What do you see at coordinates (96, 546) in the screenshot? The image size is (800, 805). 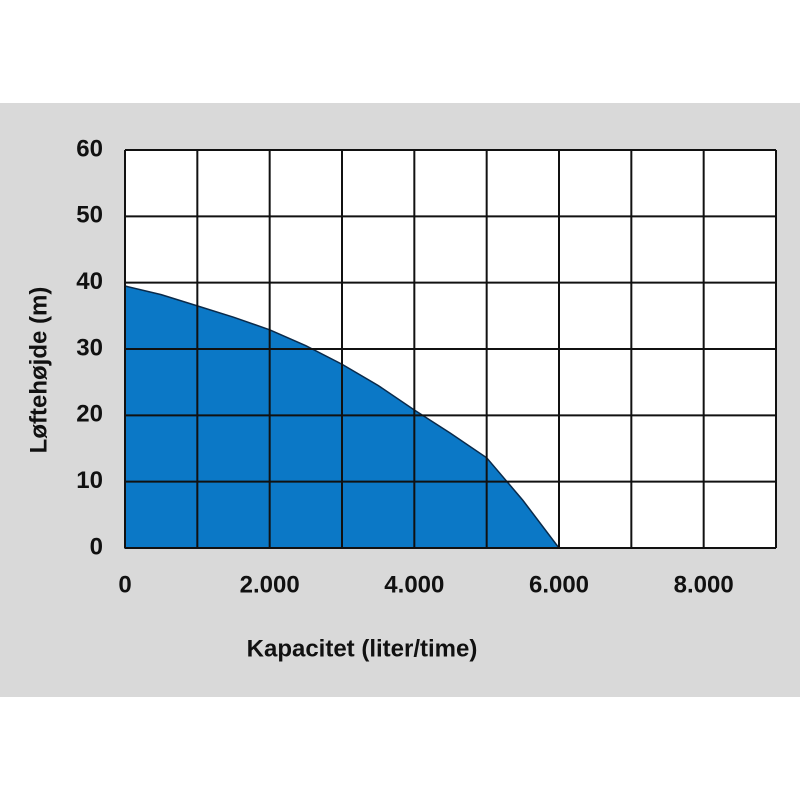 I see `y-tick-label: 0` at bounding box center [96, 546].